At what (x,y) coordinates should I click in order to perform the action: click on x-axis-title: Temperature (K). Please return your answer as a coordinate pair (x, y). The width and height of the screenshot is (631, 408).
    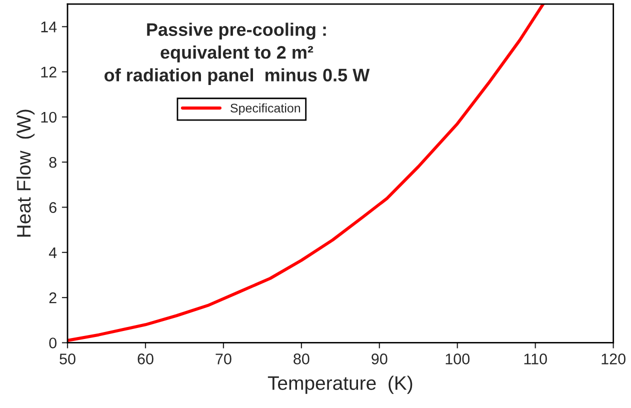
    Looking at the image, I should click on (340, 385).